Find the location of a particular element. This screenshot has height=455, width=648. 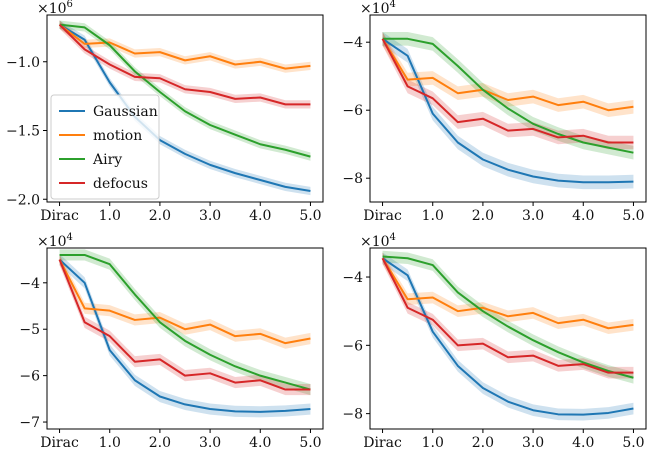

y-tick-label: −1.5 is located at coordinates (23, 132).